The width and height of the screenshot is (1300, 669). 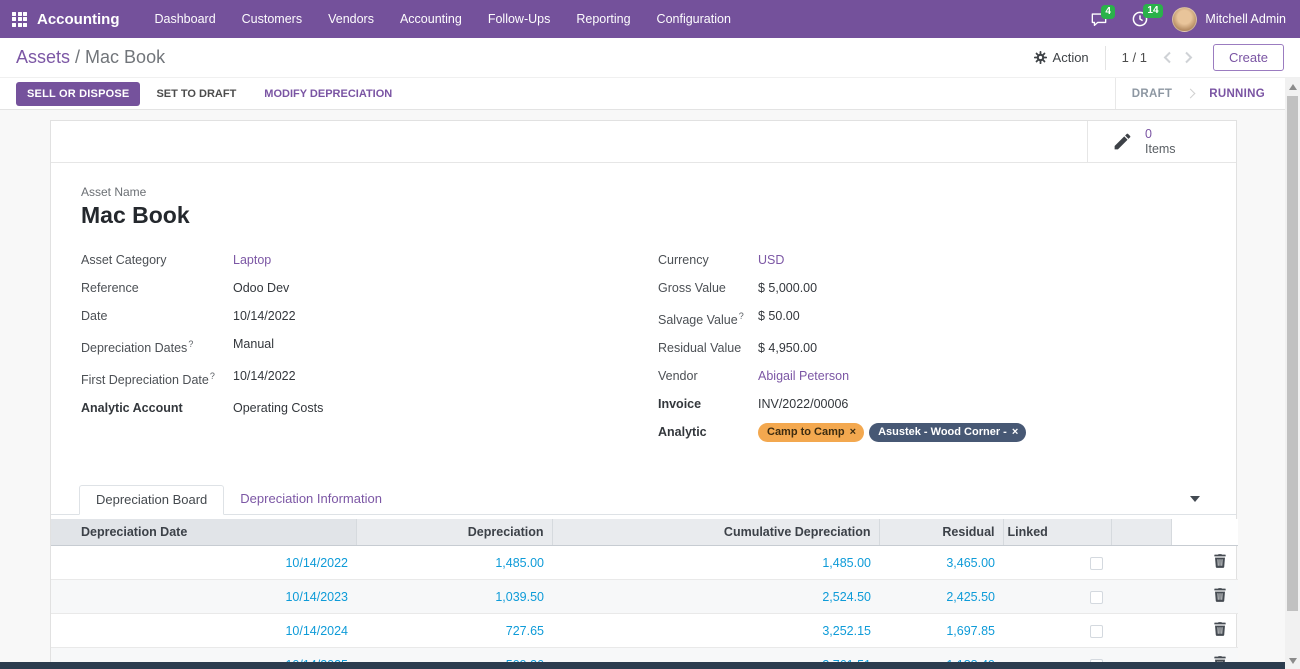 I want to click on header-linked: Linked, so click(x=1057, y=533).